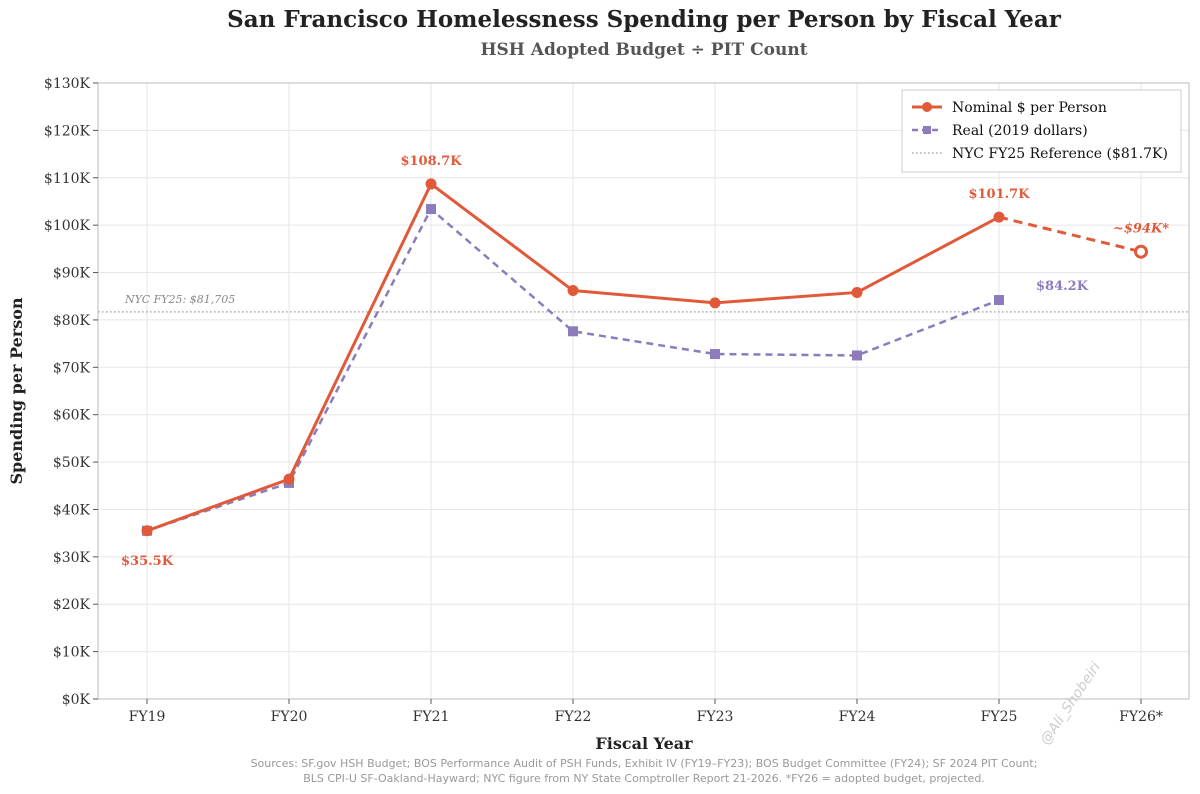 The width and height of the screenshot is (1200, 794). I want to click on data-label: $101.7K, so click(999, 194).